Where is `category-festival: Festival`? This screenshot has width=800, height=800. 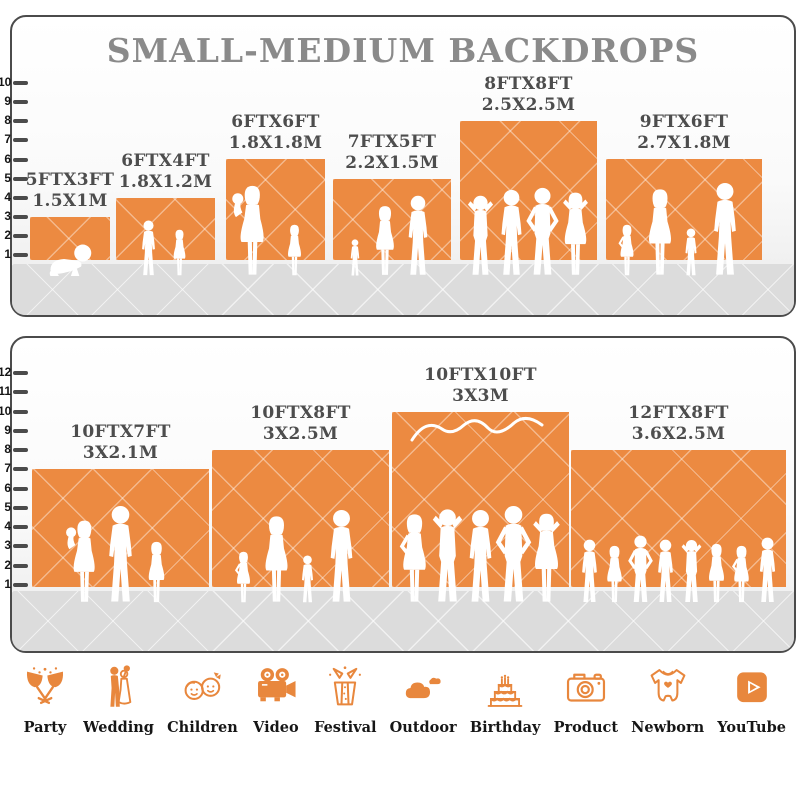 category-festival: Festival is located at coordinates (345, 699).